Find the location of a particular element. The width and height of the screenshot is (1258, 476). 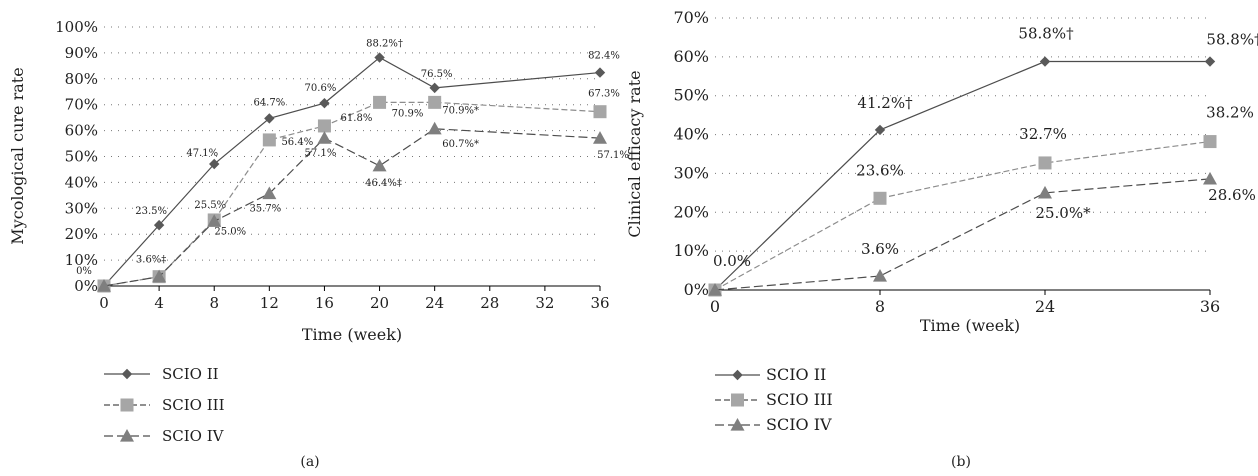

series-scio-iv: 3.6% 25.0%* 28.6% is located at coordinates (982, 233).